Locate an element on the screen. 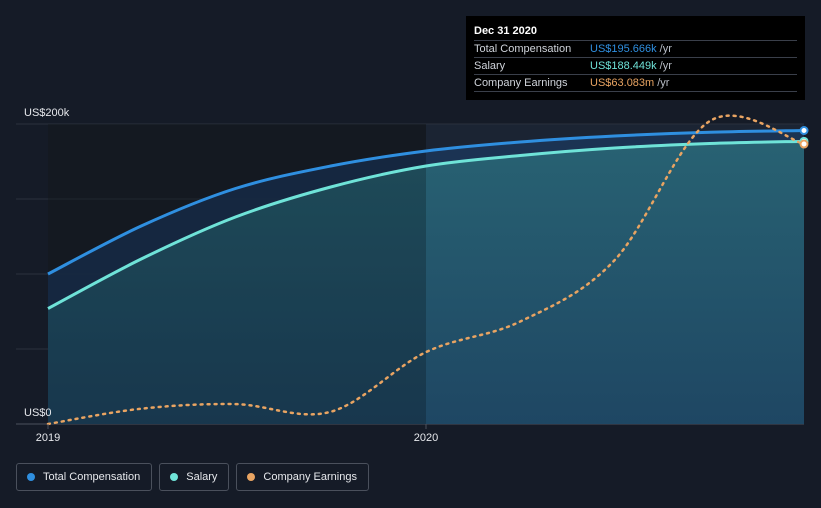 The height and width of the screenshot is (508, 821). legend-item-company-earnings: Company Earnings is located at coordinates (302, 477).